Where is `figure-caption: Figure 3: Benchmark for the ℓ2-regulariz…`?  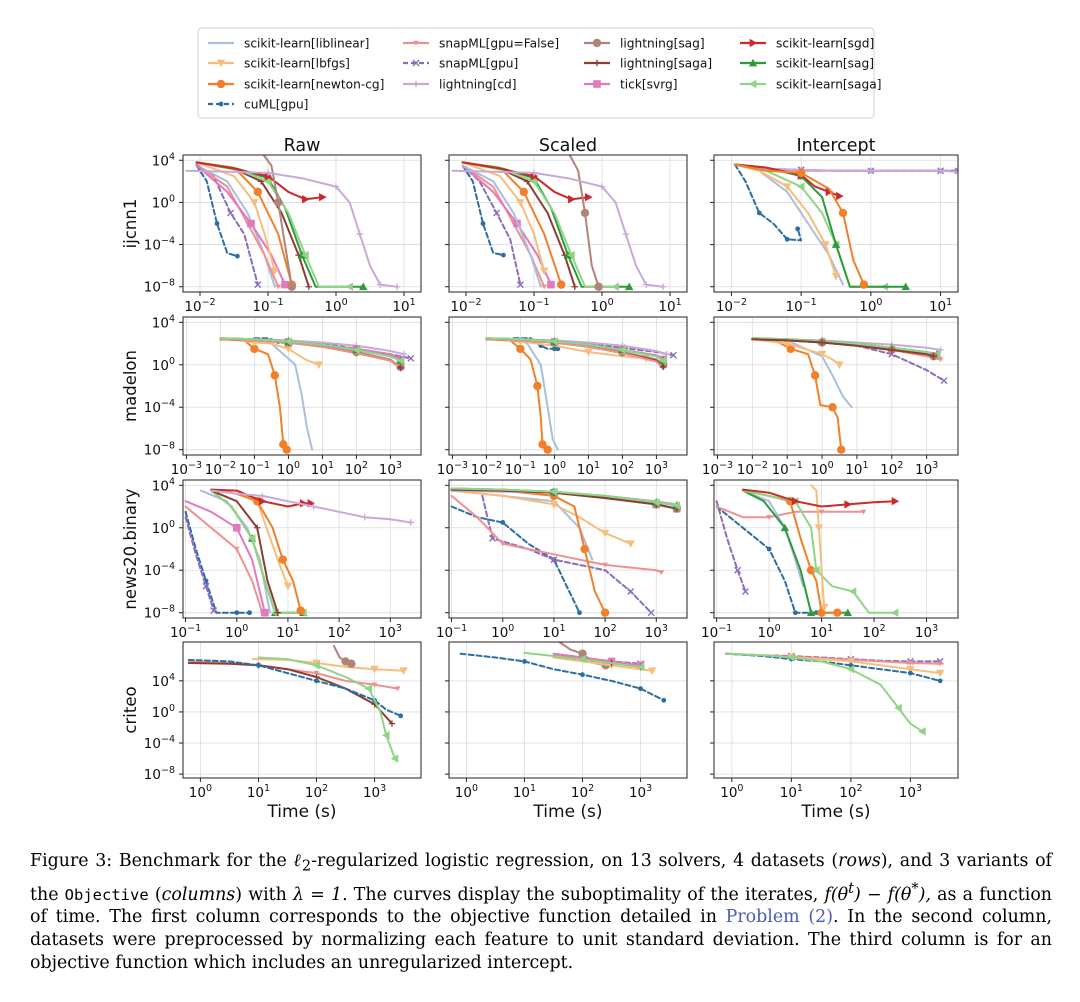 figure-caption: Figure 3: Benchmark for the ℓ2-regulariz… is located at coordinates (541, 912).